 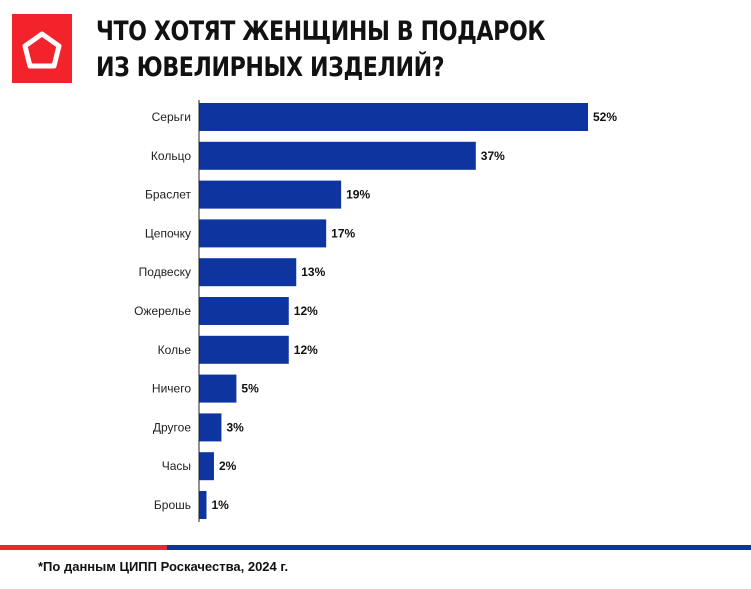 I want to click on value-label: 17%, so click(x=343, y=233).